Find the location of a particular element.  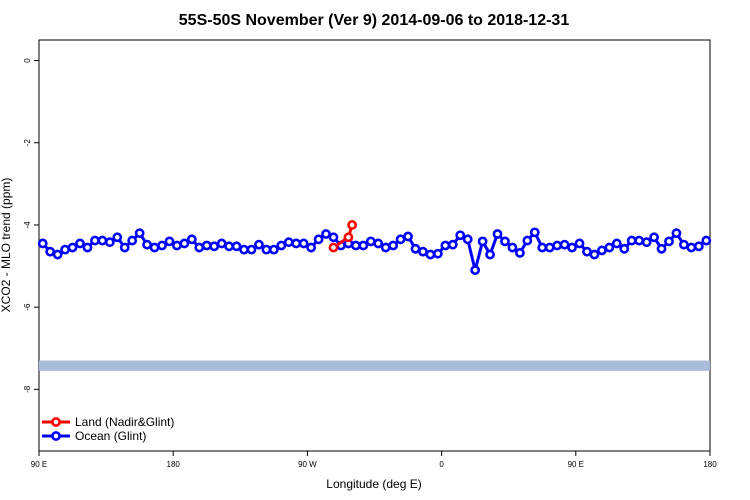

shaded-band is located at coordinates (374, 365).